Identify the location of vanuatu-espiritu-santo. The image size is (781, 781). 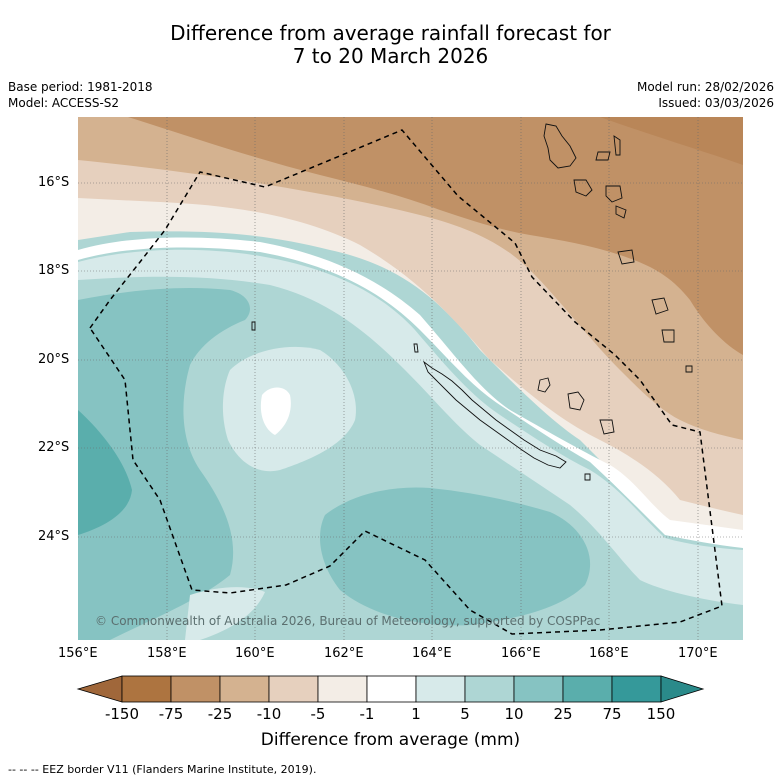
(560, 146).